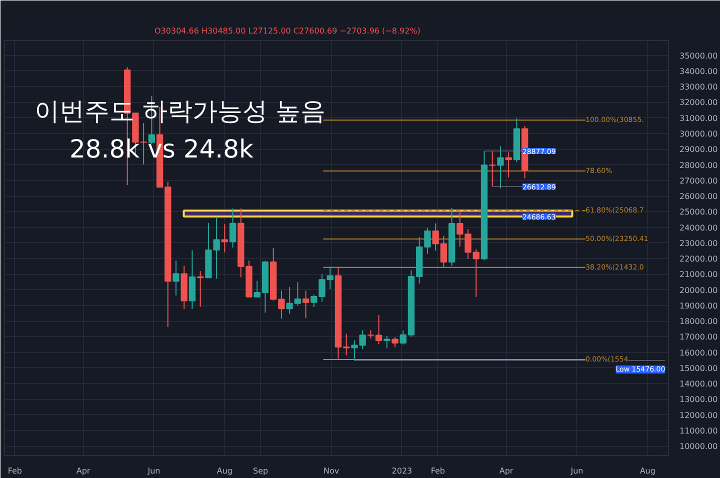  Describe the element at coordinates (699, 290) in the screenshot. I see `y-tick-label: 20000.00` at that location.